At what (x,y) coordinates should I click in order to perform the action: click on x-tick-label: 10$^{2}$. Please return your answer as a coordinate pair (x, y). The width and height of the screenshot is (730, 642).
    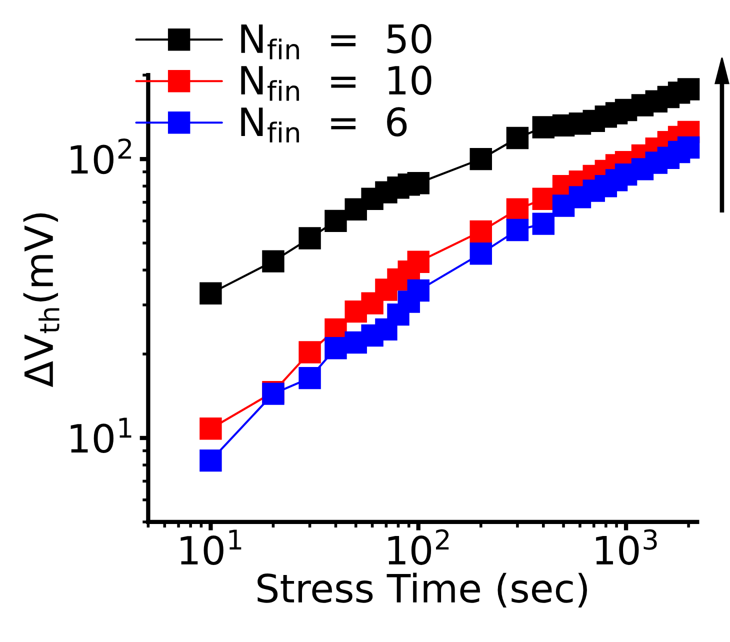
    Looking at the image, I should click on (418, 547).